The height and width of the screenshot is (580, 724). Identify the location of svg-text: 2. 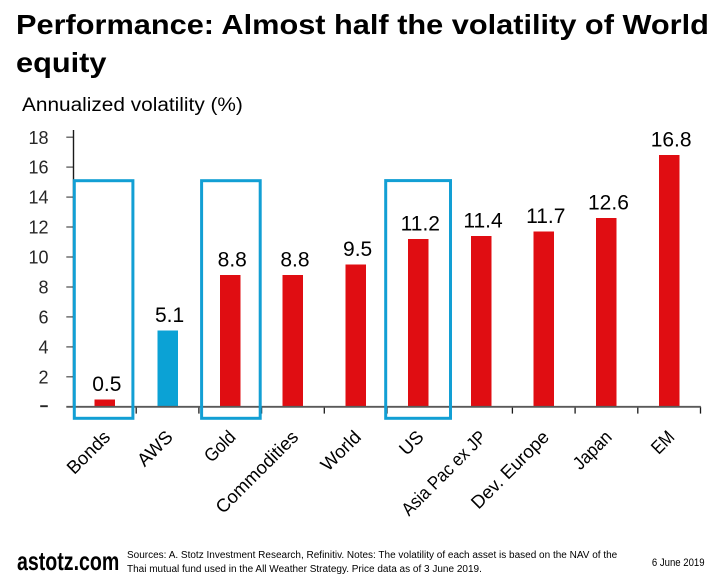
(43, 377).